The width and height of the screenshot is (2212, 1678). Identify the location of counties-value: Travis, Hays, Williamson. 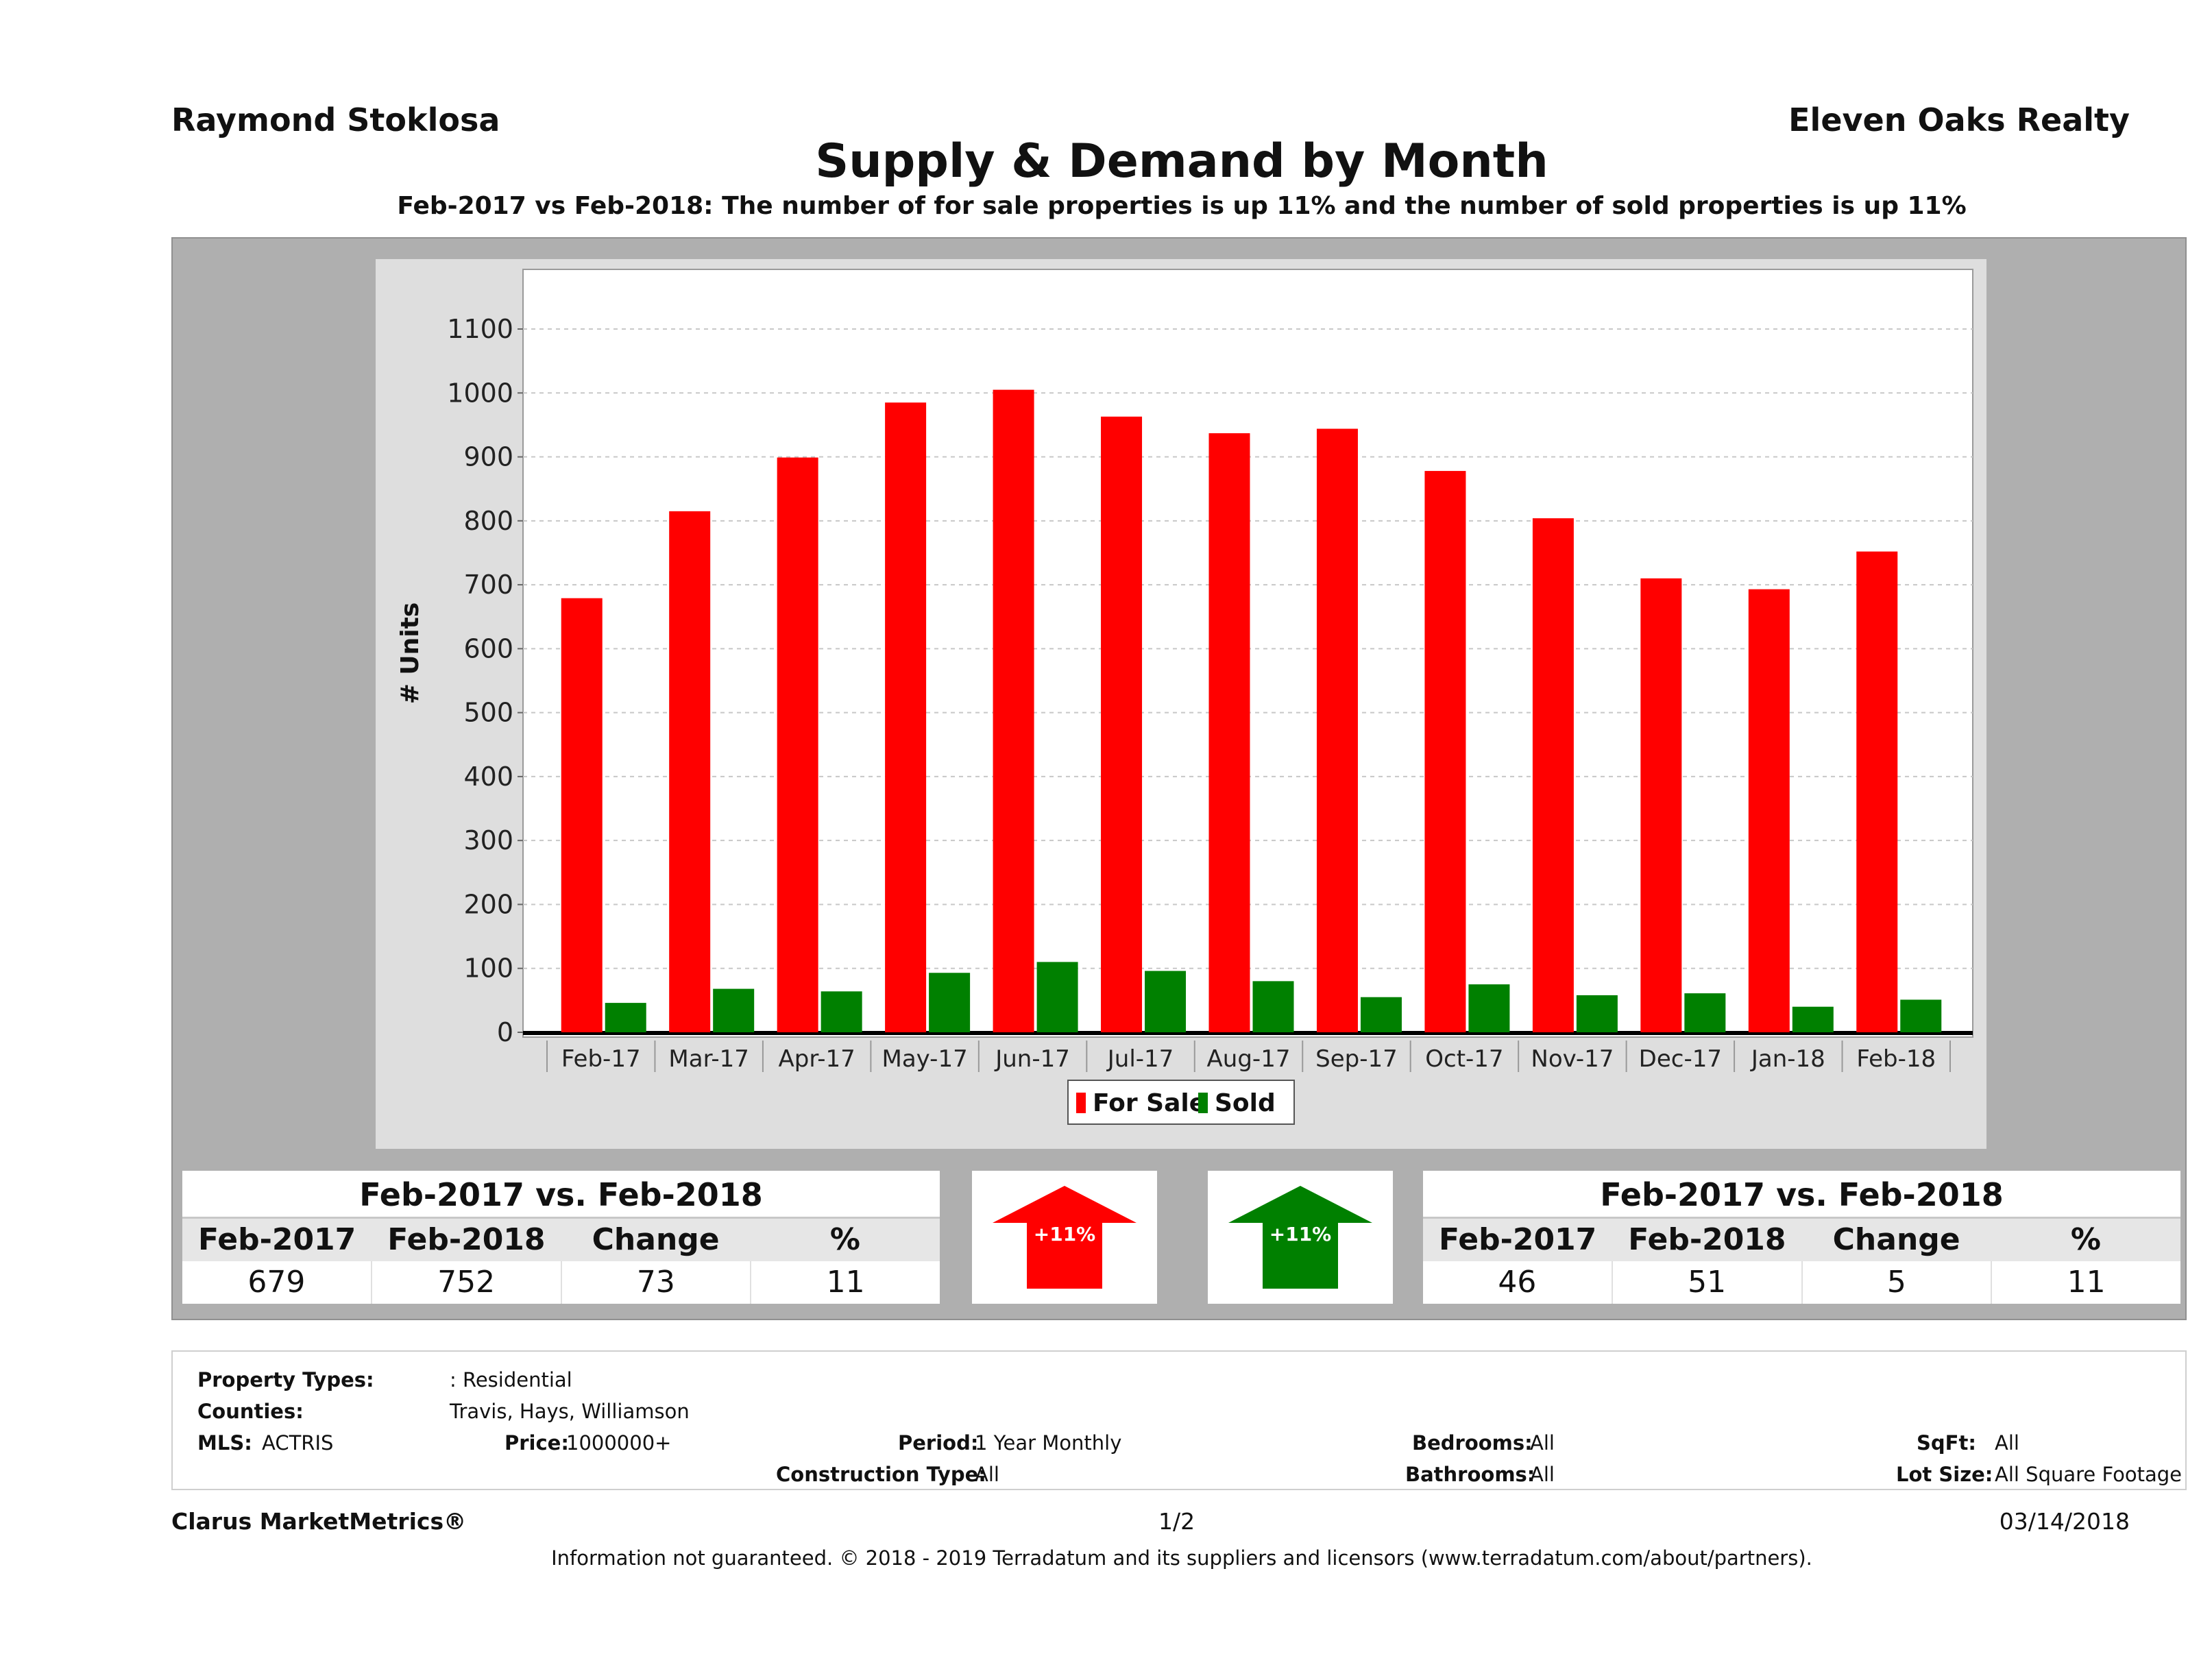
(570, 1411).